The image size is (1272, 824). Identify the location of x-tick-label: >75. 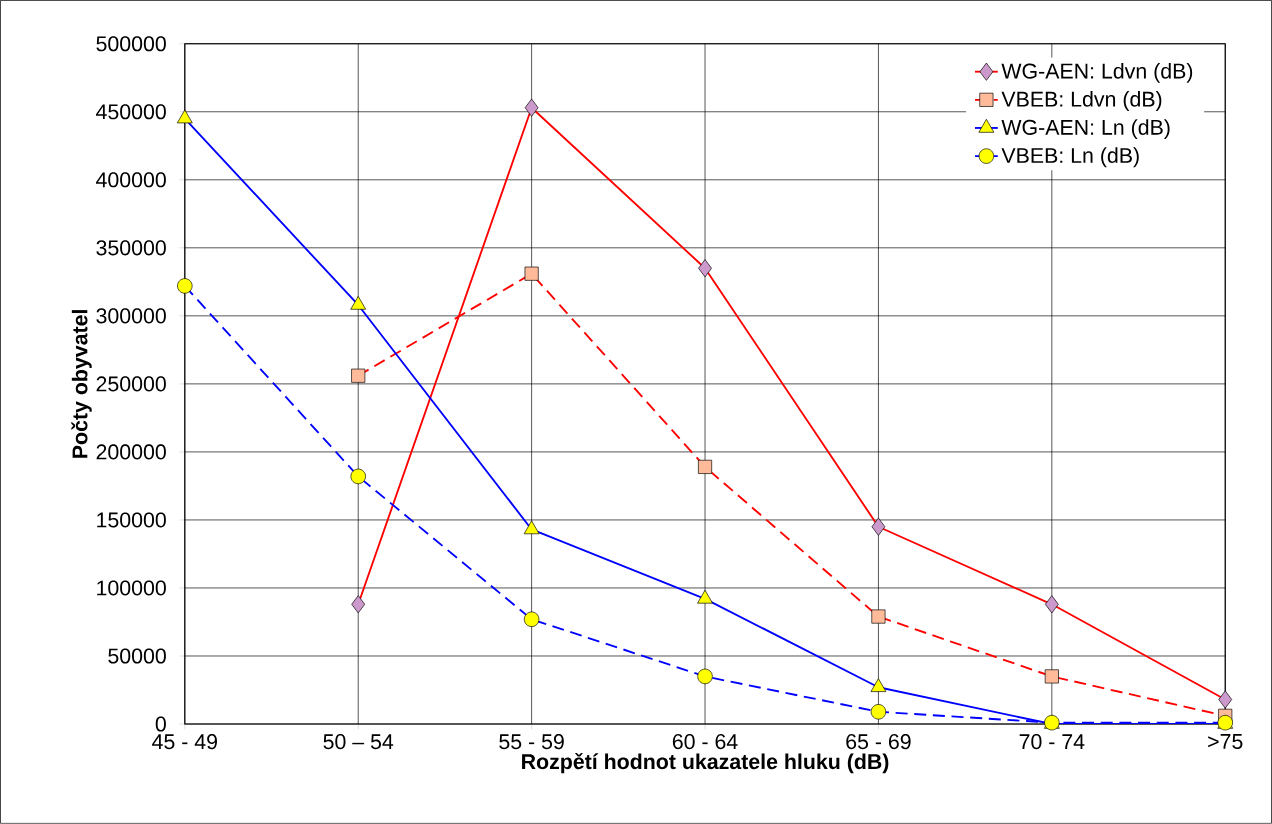
(1225, 742).